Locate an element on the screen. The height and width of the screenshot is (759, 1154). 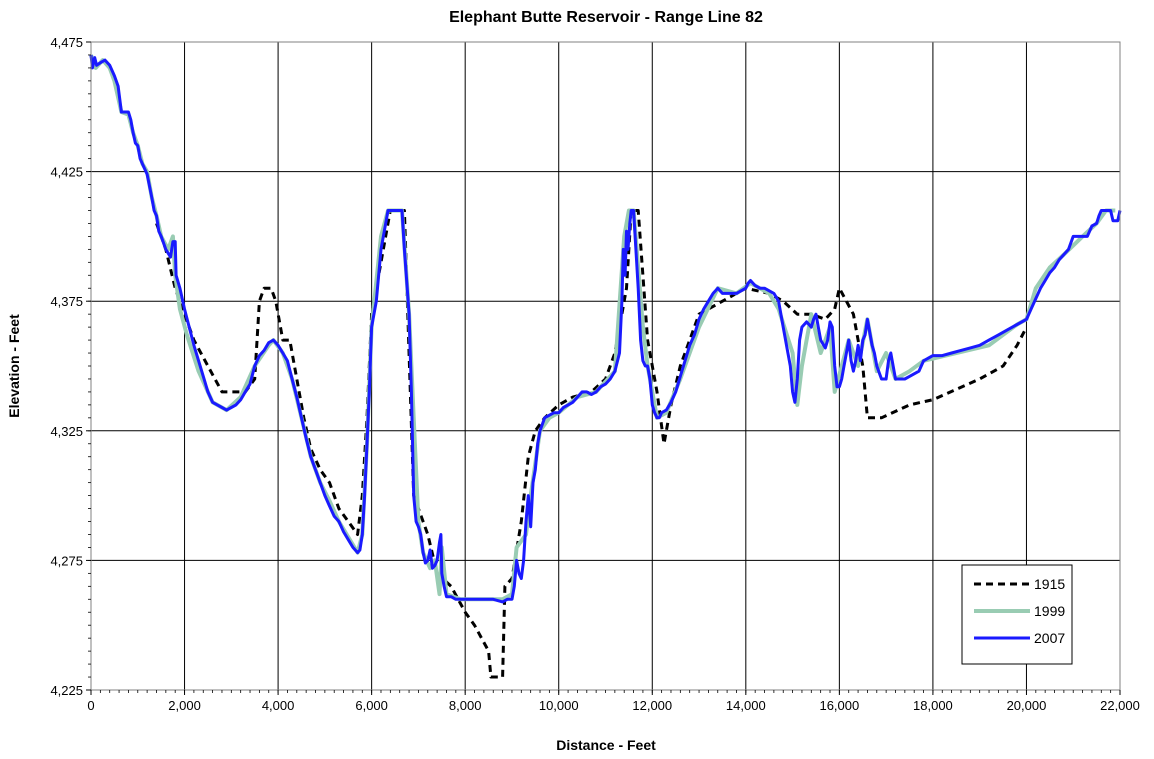
y-tick-label: 4,425 is located at coordinates (66, 172).